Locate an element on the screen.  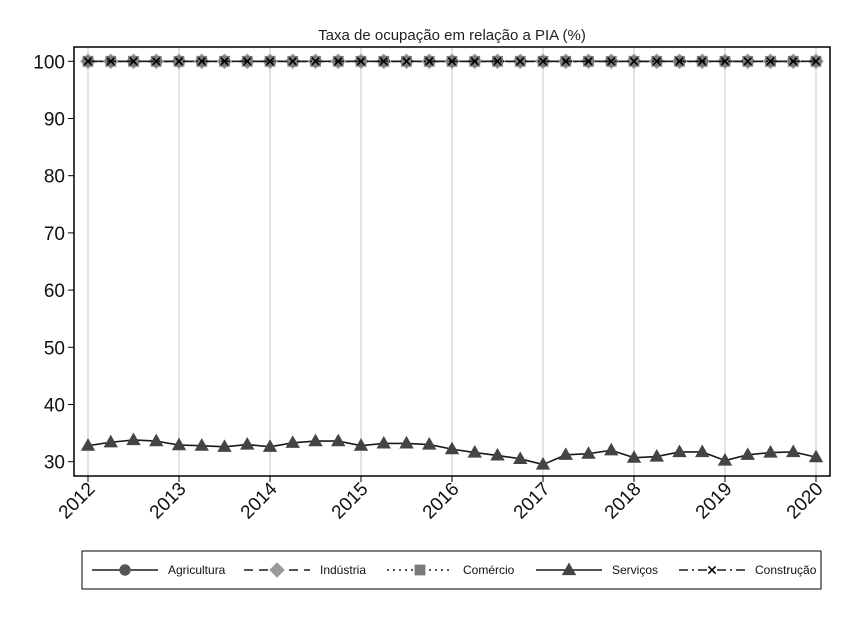
y-tick-label: 80 is located at coordinates (54, 177).